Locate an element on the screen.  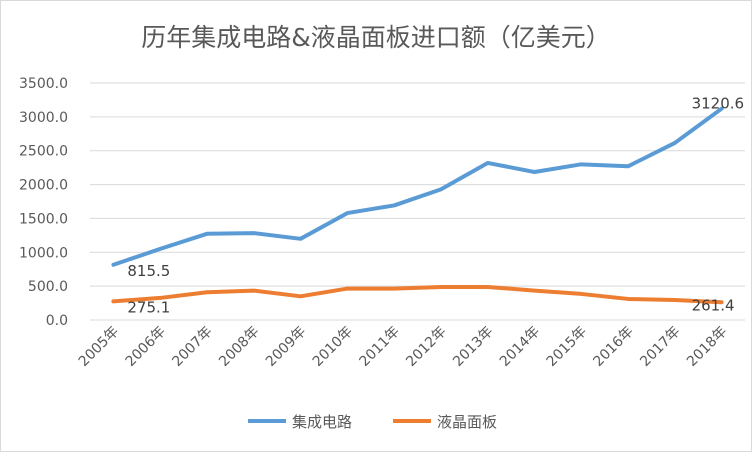
data-label: 275.1 is located at coordinates (148, 307).